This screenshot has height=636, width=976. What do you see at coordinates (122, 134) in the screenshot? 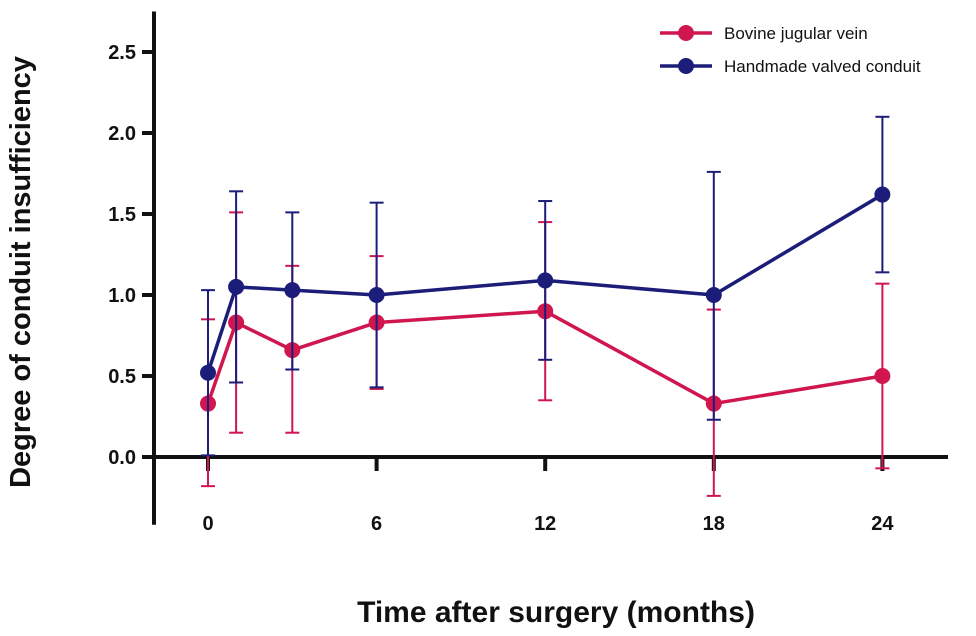
I see `y-tick-label: 2.0` at bounding box center [122, 134].